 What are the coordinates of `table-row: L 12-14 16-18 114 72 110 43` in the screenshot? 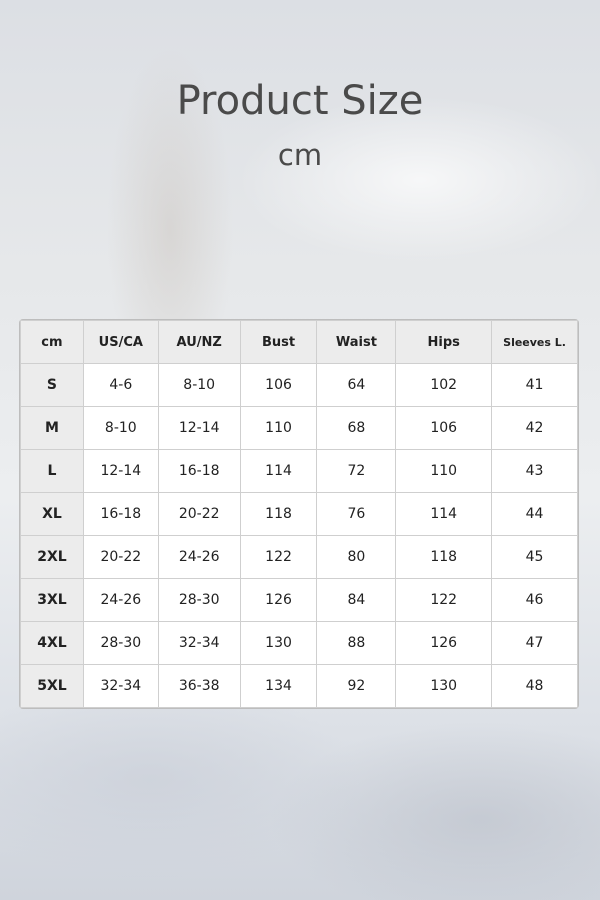 It's located at (299, 471).